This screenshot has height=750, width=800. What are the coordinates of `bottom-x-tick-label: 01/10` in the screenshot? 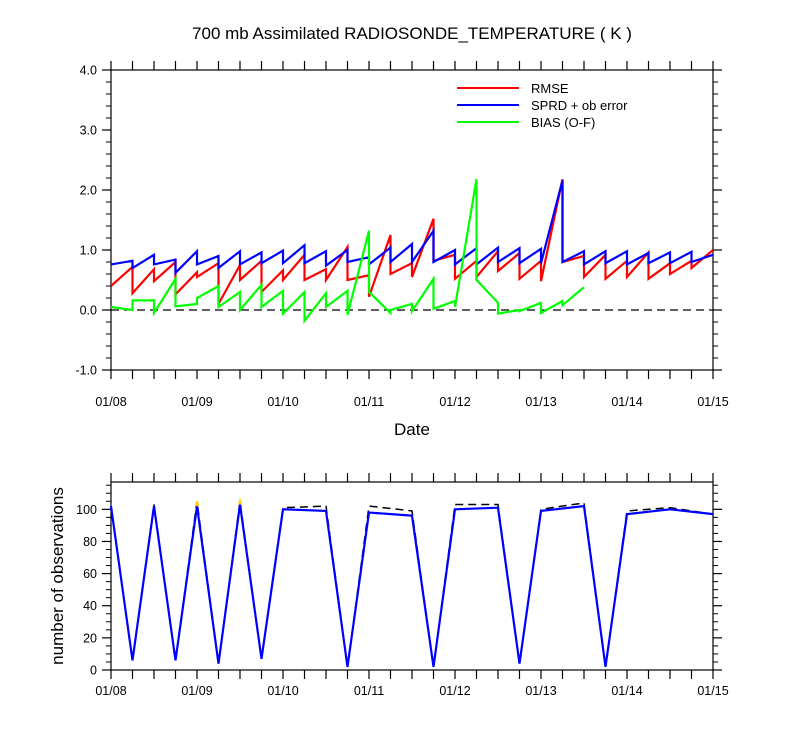 It's located at (282, 691).